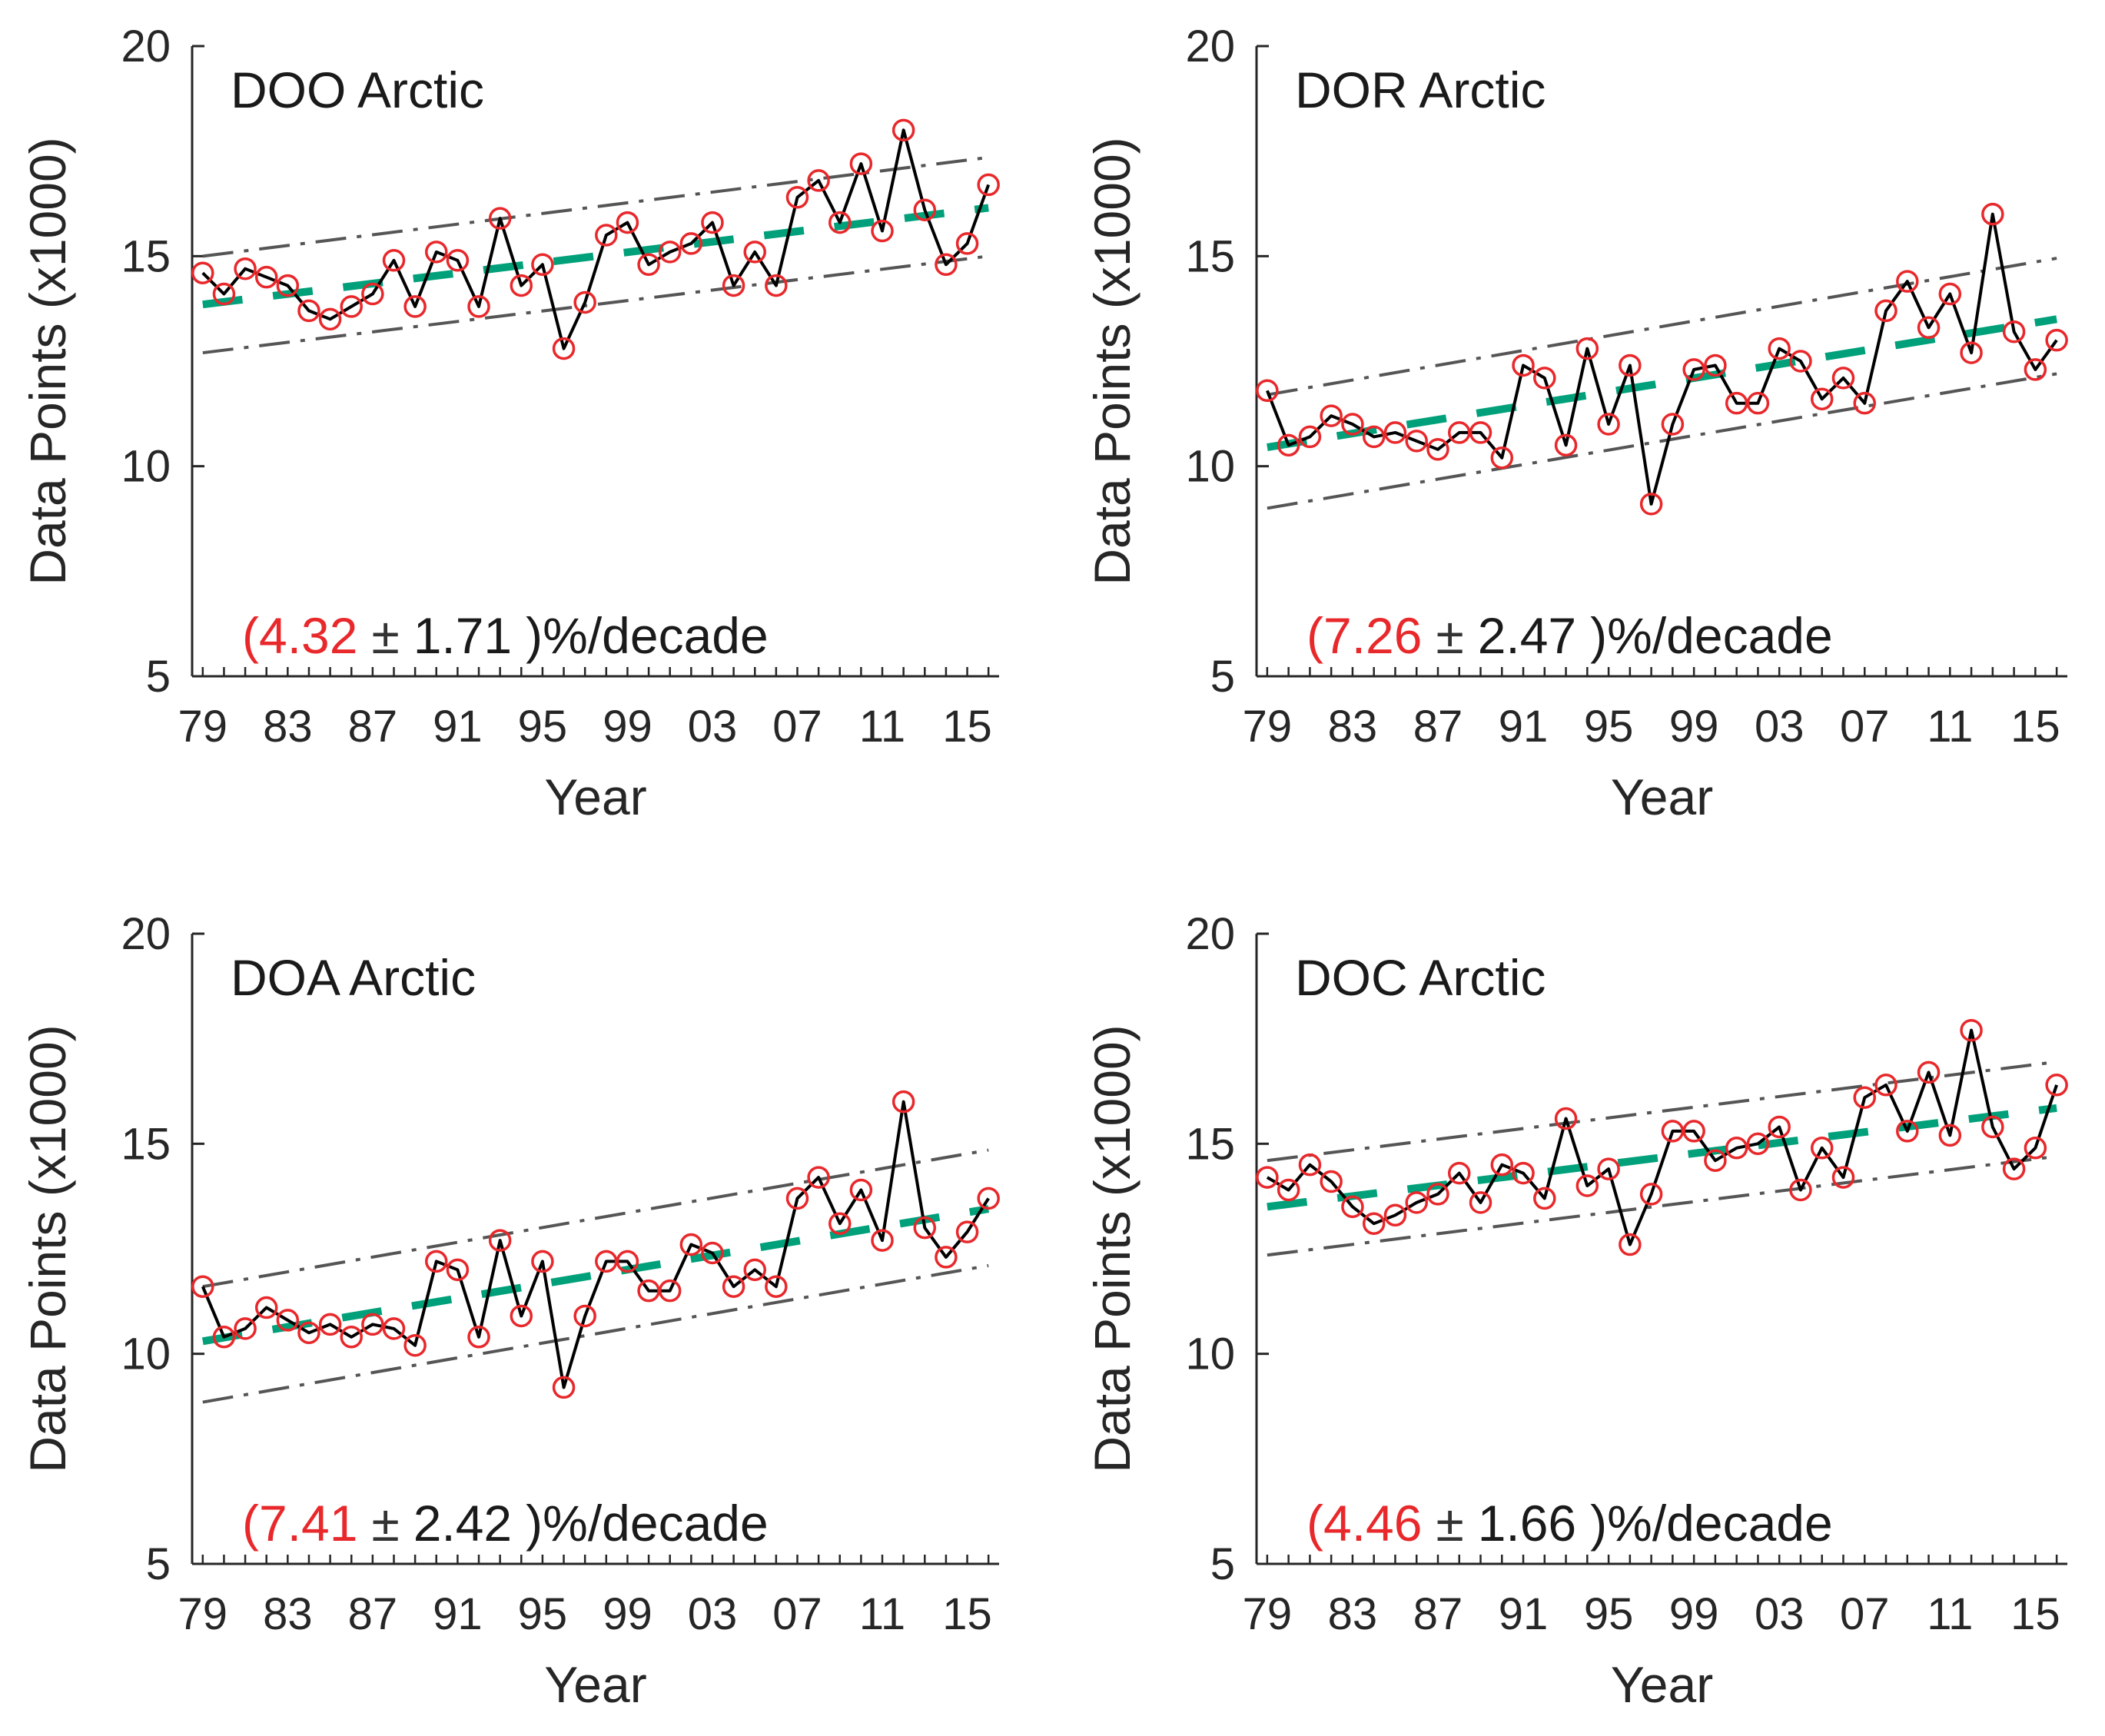  Describe the element at coordinates (203, 727) in the screenshot. I see `x-tick-label: 79` at that location.